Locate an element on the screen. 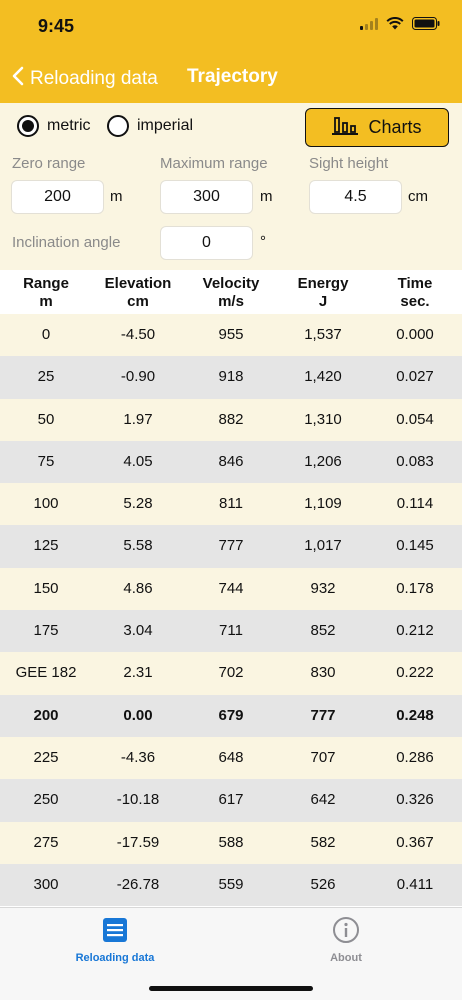 The image size is (462, 1000). column-header-range: Range m is located at coordinates (46, 292).